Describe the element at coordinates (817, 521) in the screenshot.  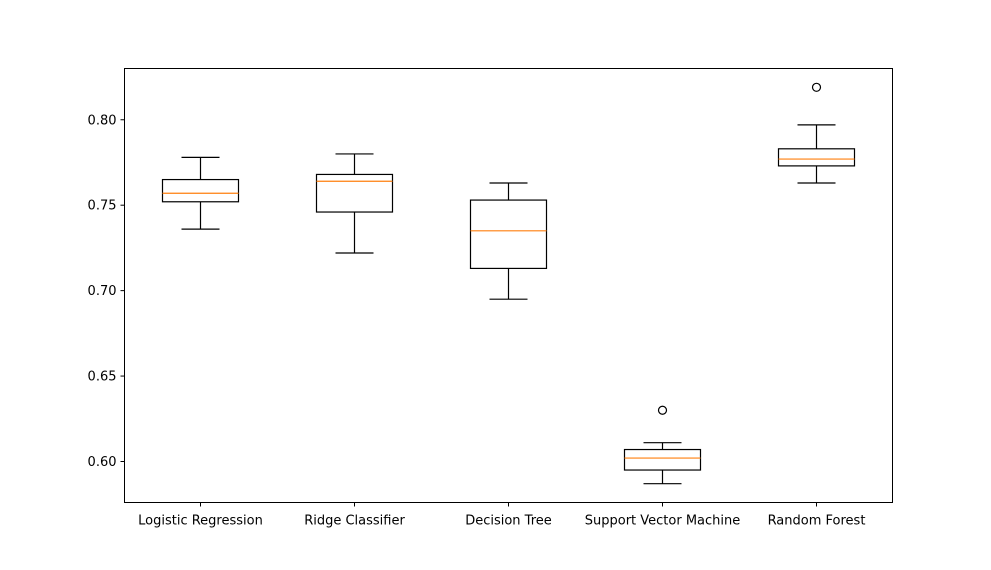
I see `x-tick-label: Random Forest` at that location.